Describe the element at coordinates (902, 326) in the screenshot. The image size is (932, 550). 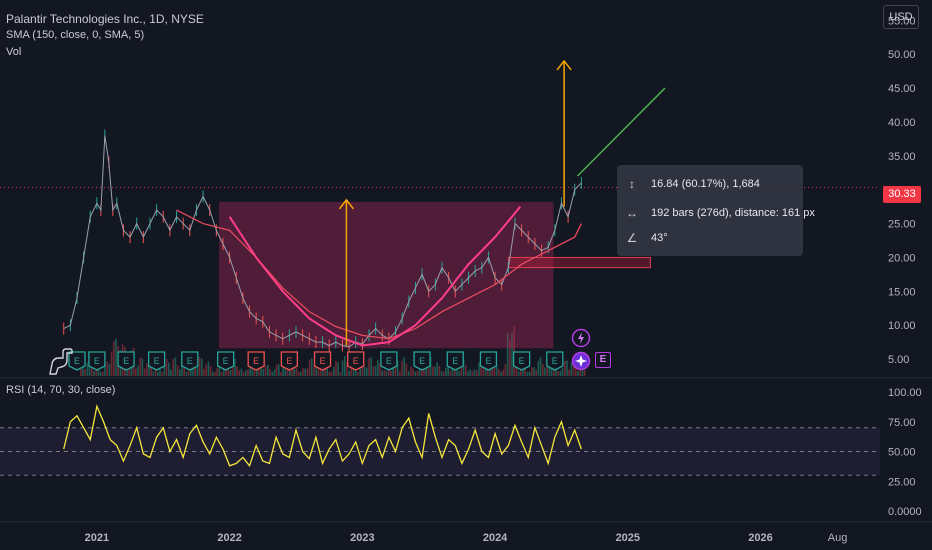
I see `price-tick-label: 10.00` at that location.